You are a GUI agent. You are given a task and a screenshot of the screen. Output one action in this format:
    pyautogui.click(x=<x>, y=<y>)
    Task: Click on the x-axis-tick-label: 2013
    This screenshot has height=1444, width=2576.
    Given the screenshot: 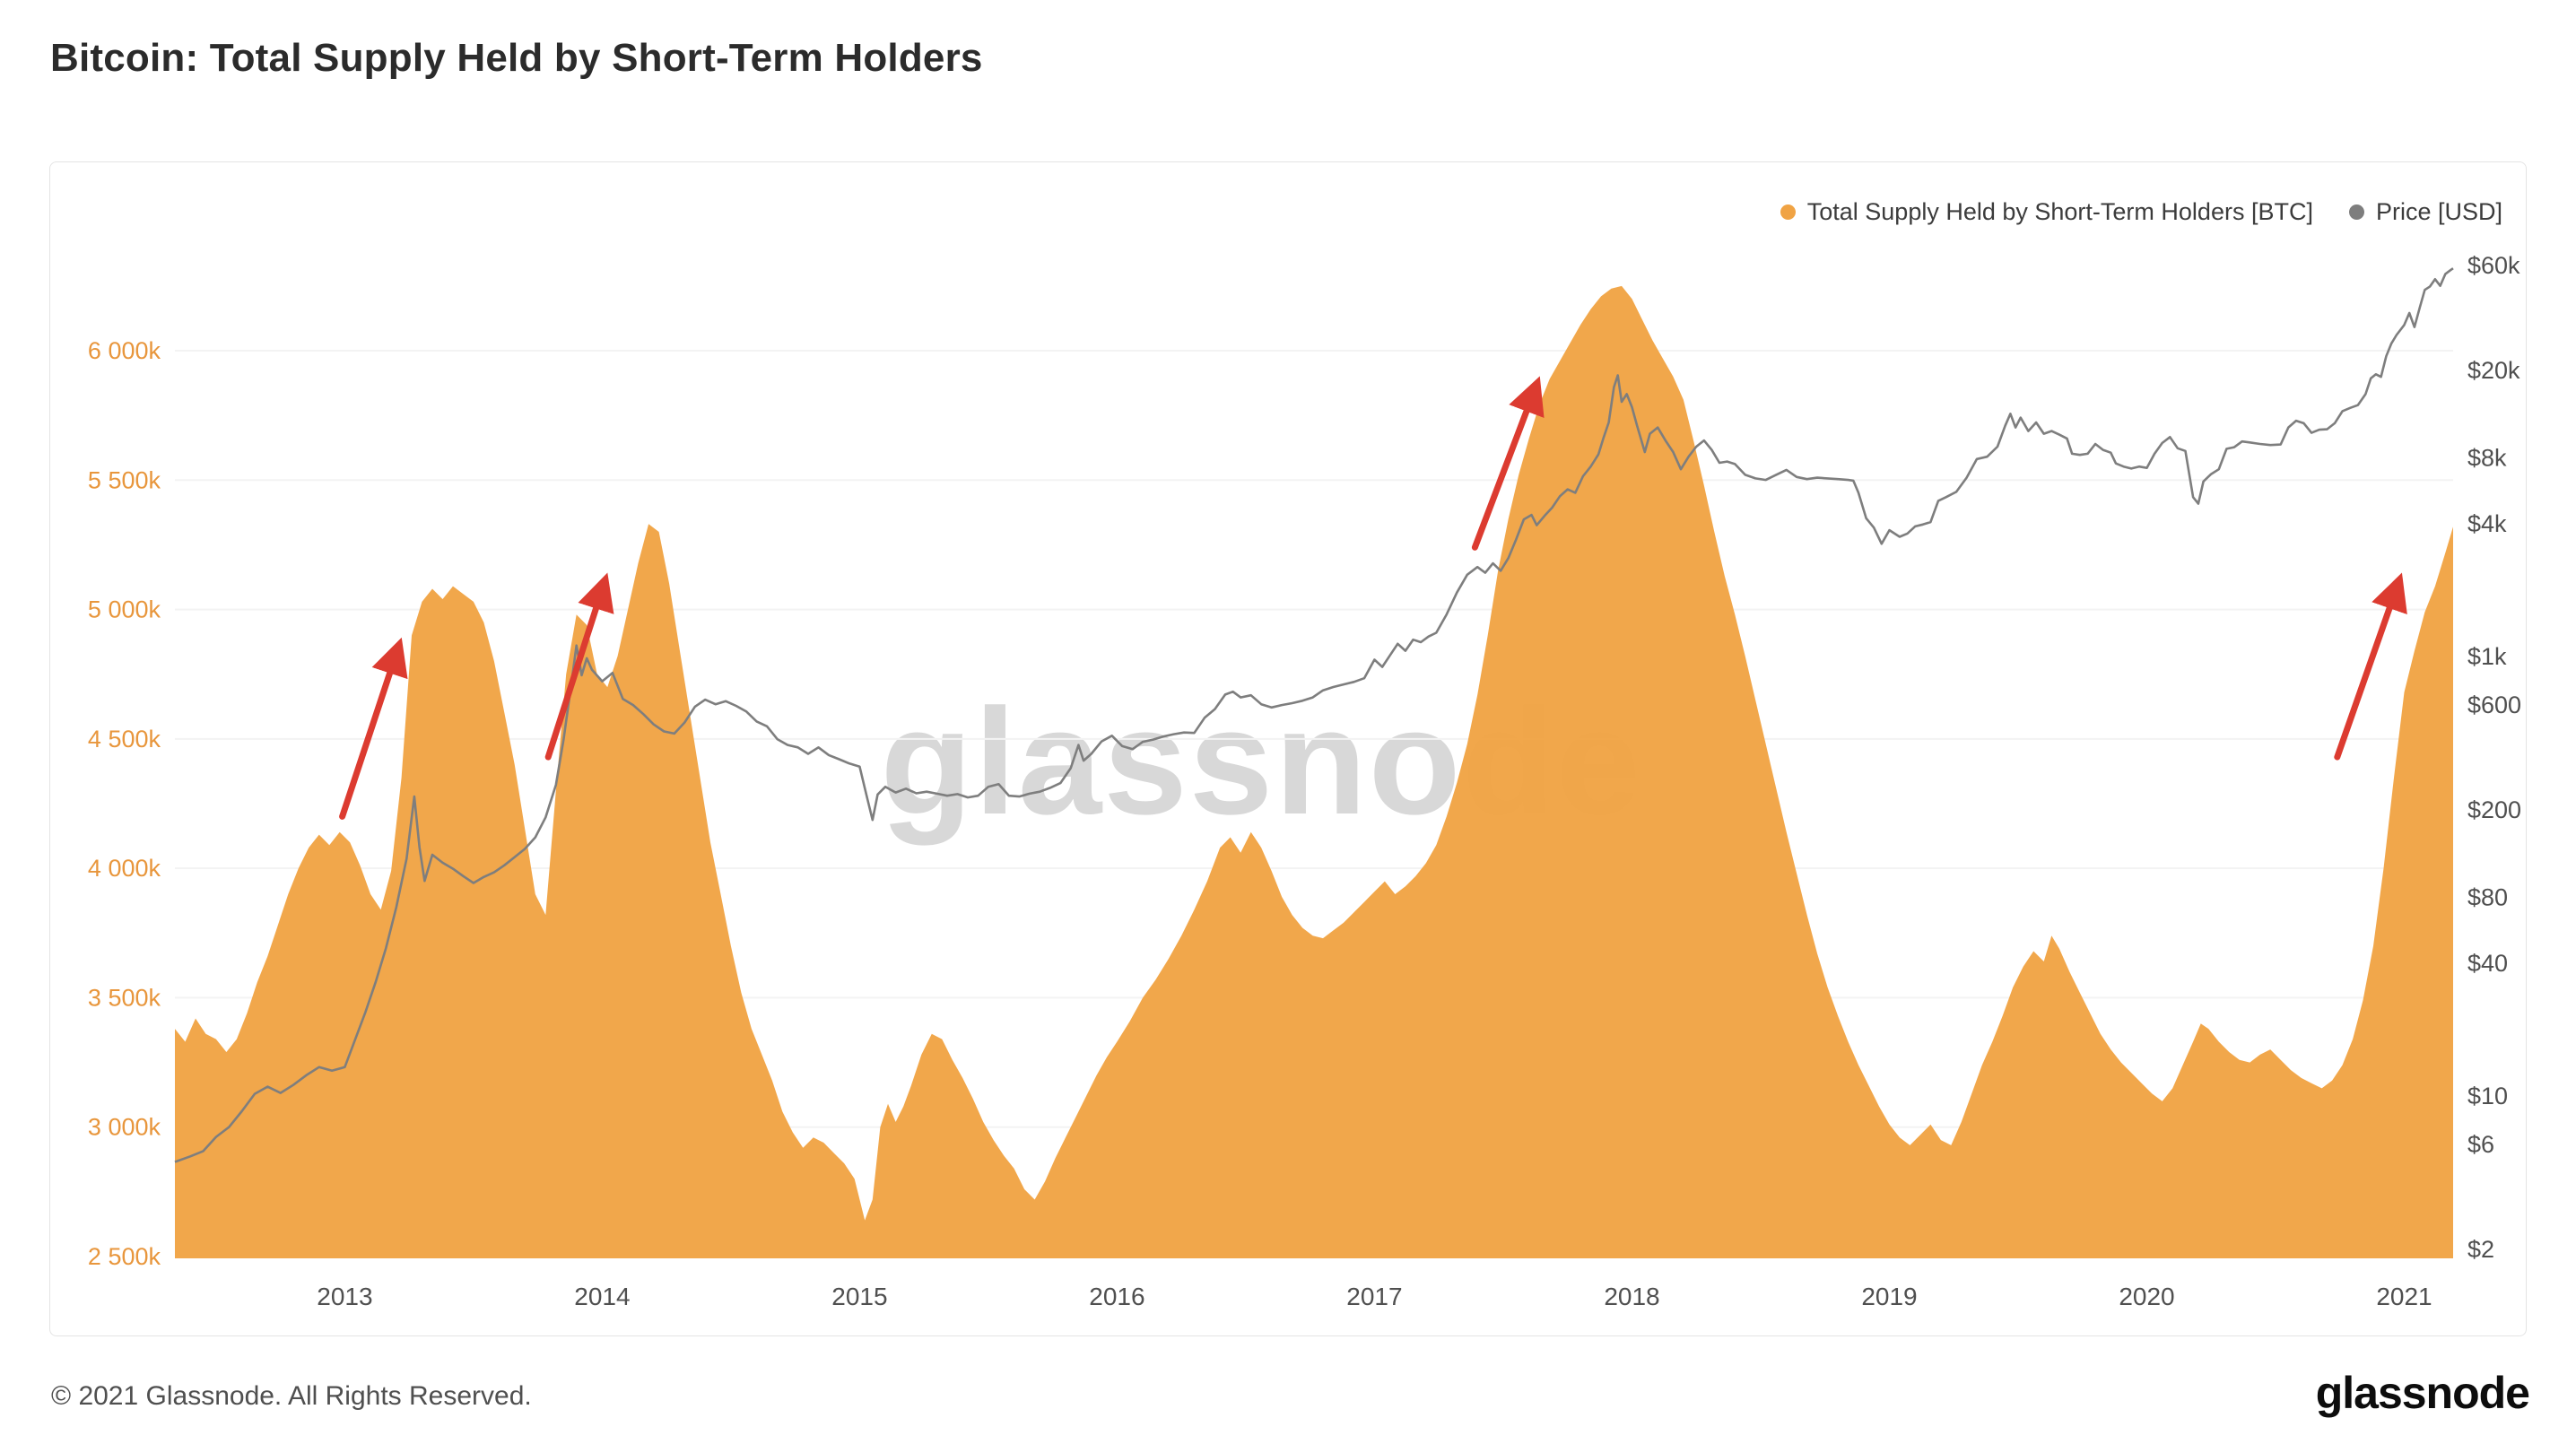 What is the action you would take?
    pyautogui.click(x=344, y=1296)
    